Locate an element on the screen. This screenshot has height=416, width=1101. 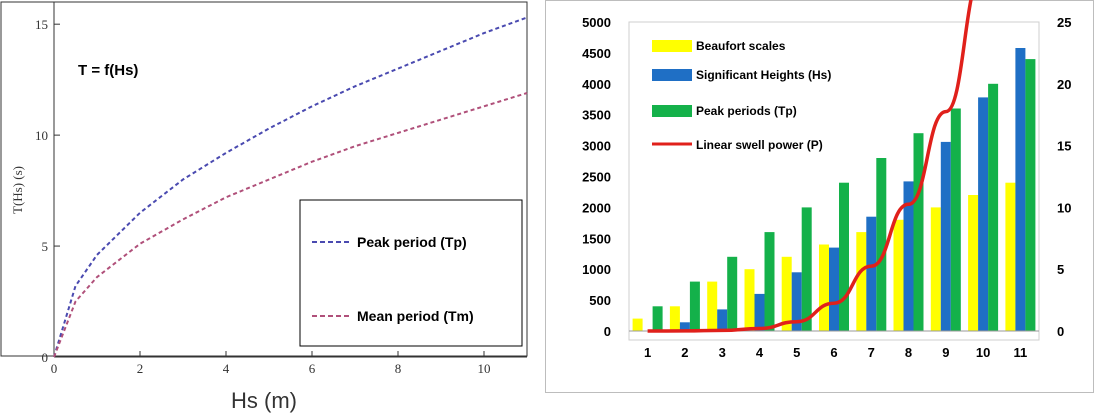
x-tick-label: 3 is located at coordinates (722, 352).